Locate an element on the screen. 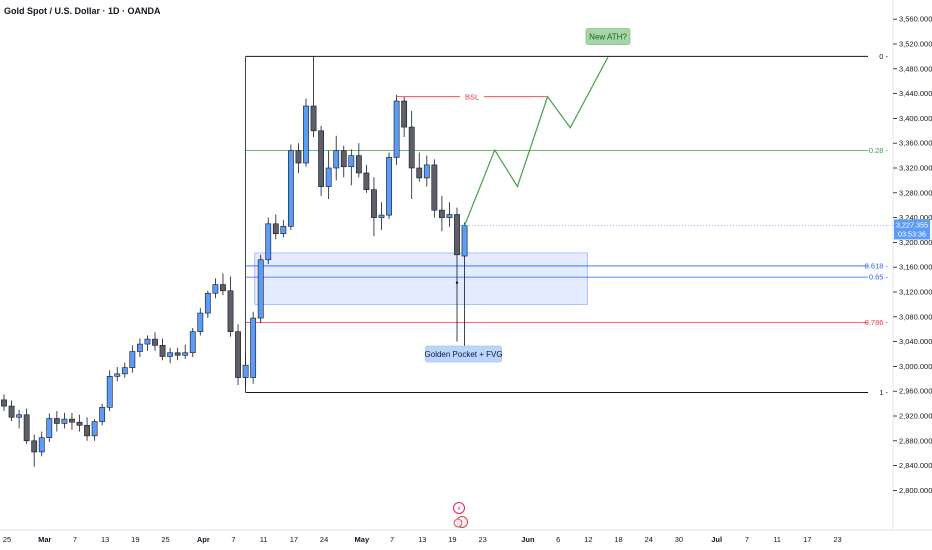 This screenshot has width=932, height=550. fib-level-label: 0.618 - is located at coordinates (877, 265).